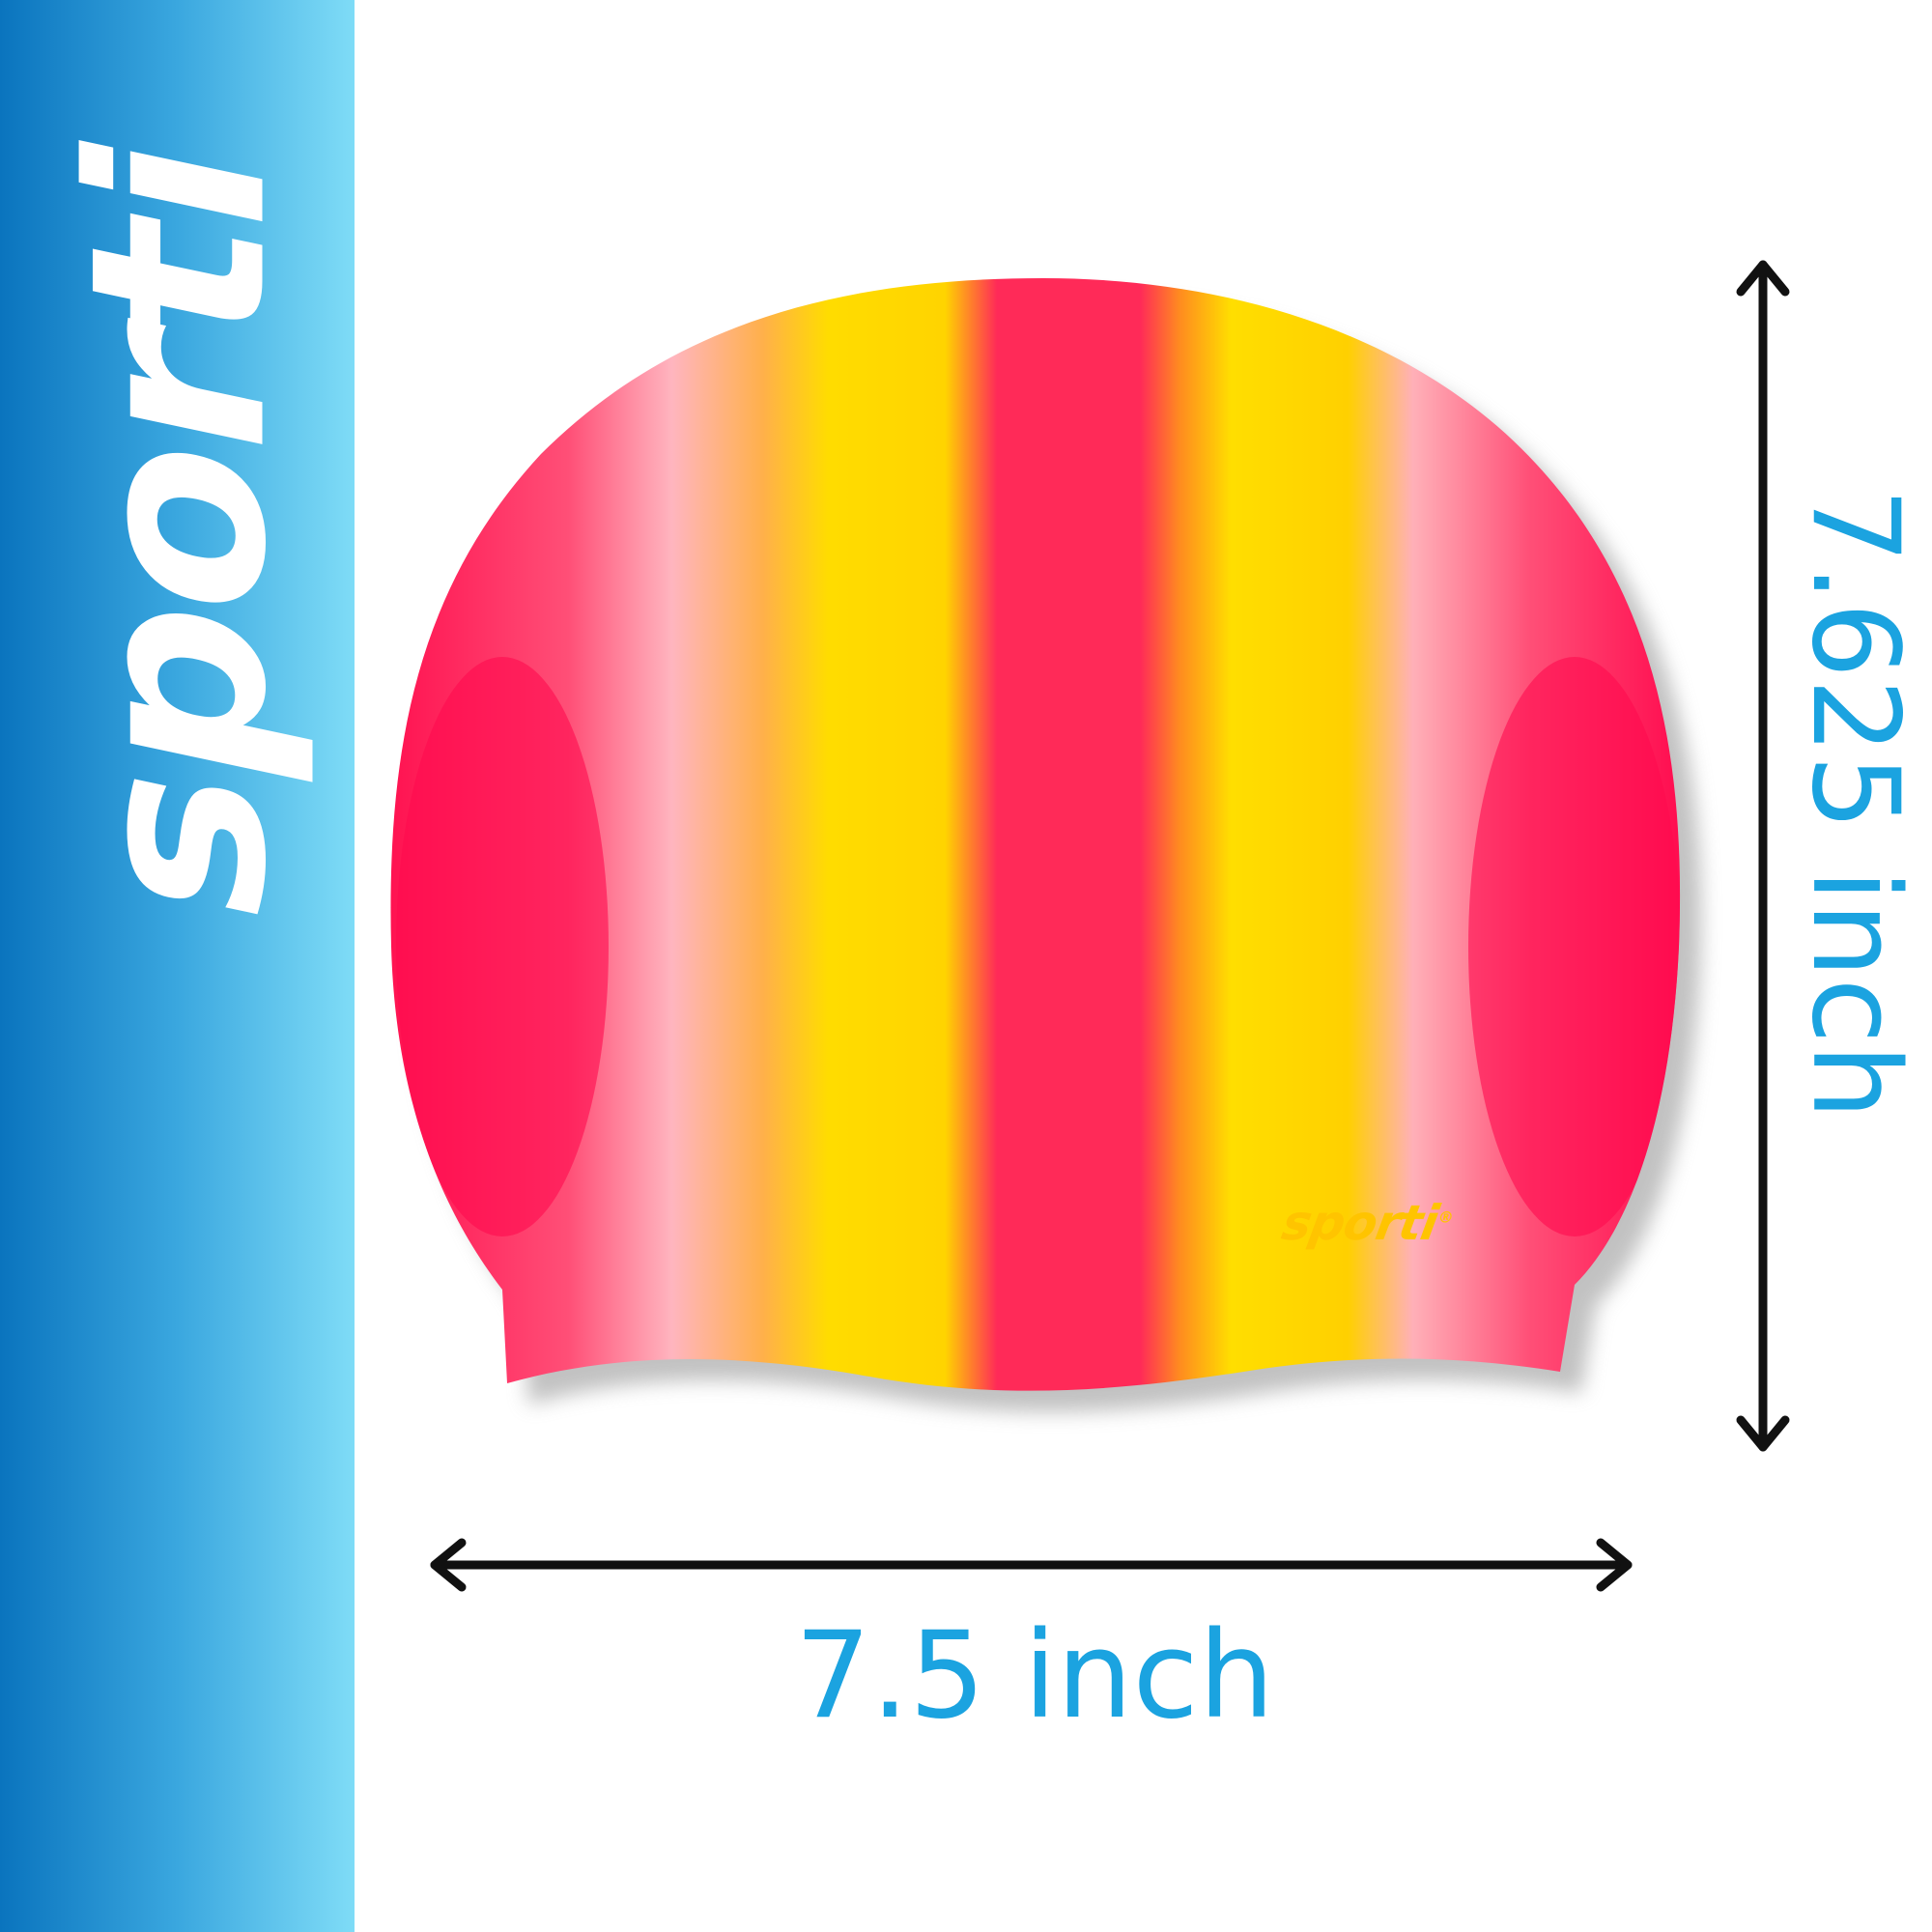  Describe the element at coordinates (1366, 1223) in the screenshot. I see `cap-sporti-logo: sporti®` at that location.